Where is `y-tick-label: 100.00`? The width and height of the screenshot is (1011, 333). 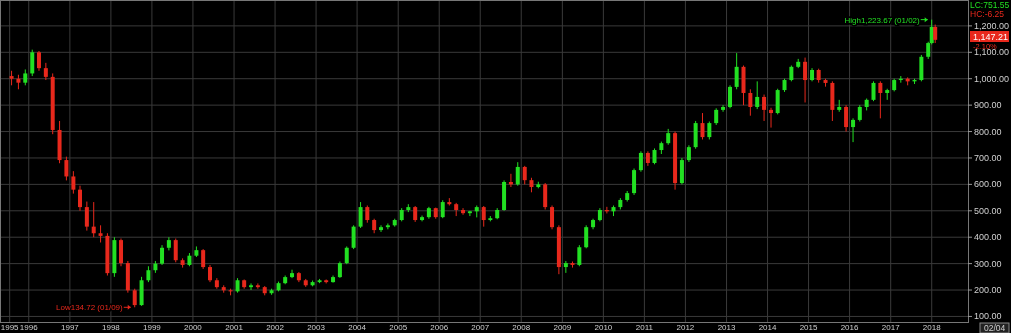
y-tick-label: 100.00 is located at coordinates (988, 316).